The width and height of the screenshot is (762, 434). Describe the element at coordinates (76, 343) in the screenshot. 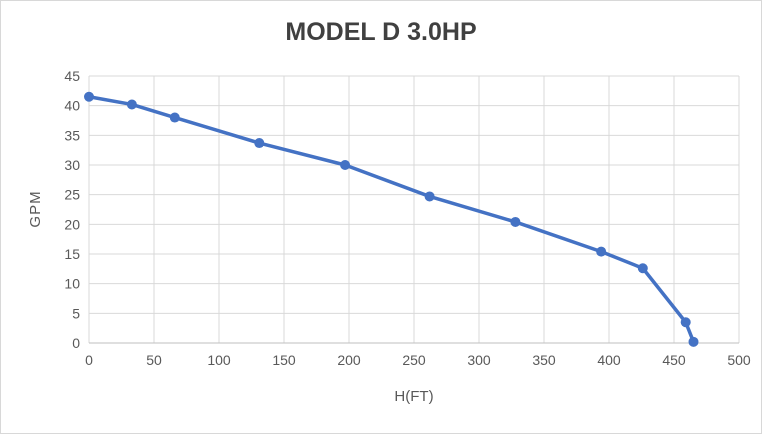

I see `y-tick-label: 0` at that location.